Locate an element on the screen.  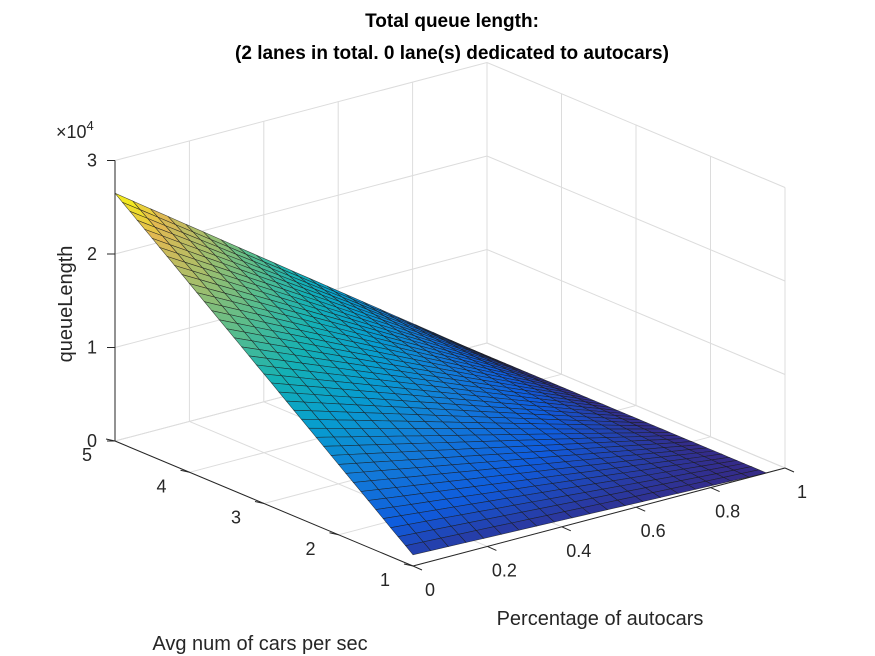
z-tick-label: 1 is located at coordinates (92, 348).